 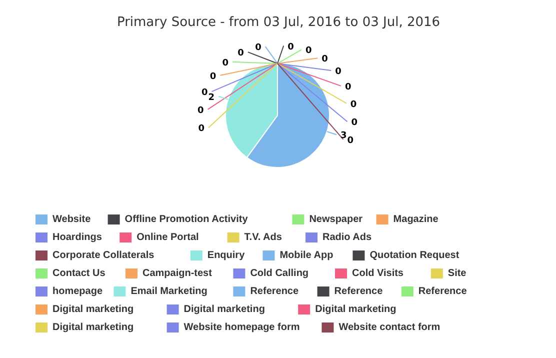 What do you see at coordinates (457, 273) in the screenshot?
I see `legend-label: Site` at bounding box center [457, 273].